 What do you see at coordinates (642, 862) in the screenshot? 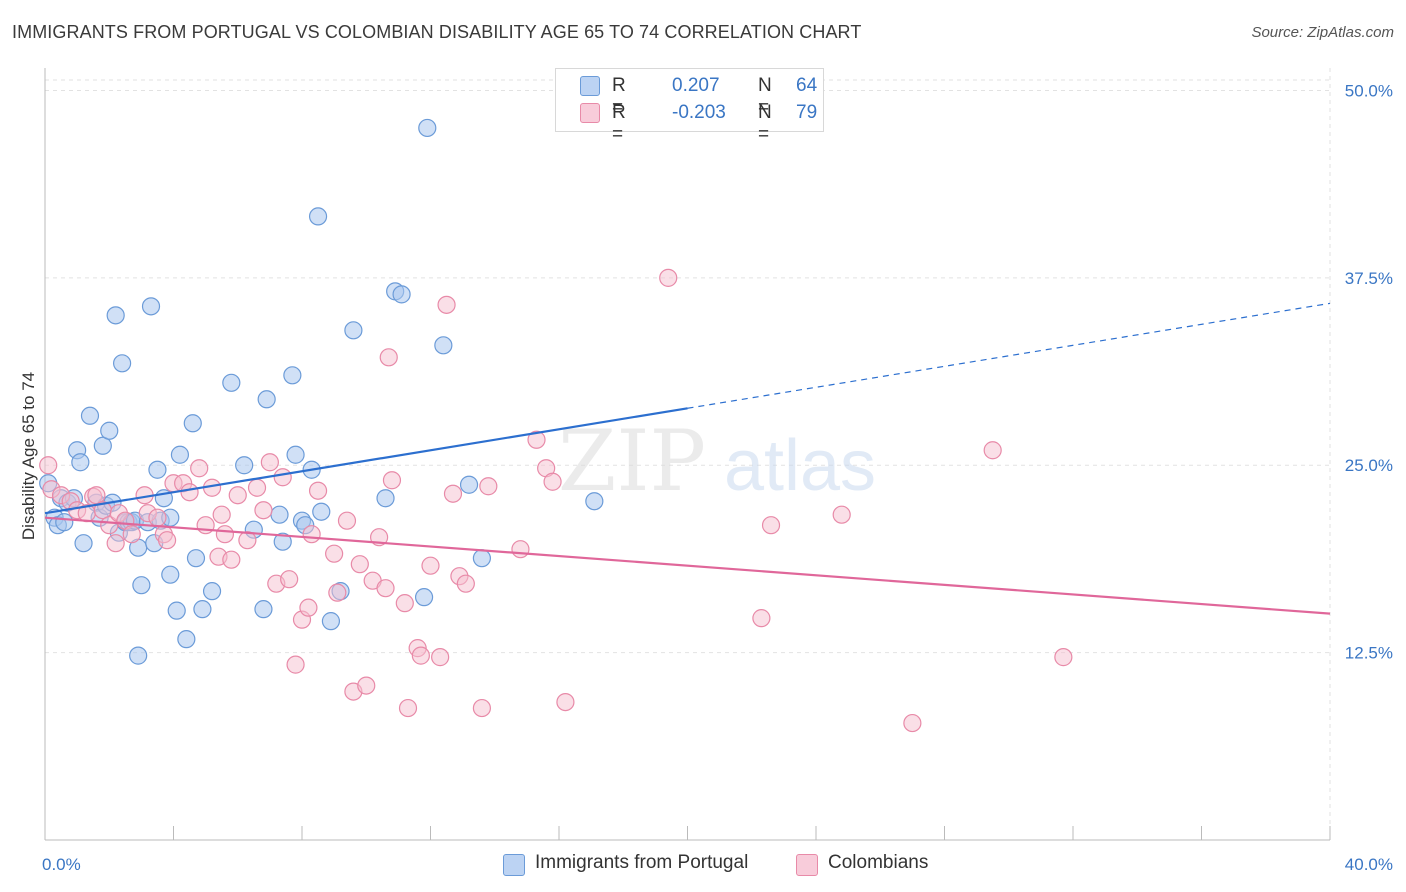
I see `bottom-legend-label-portugal: Immigrants from Portugal` at bounding box center [642, 862].